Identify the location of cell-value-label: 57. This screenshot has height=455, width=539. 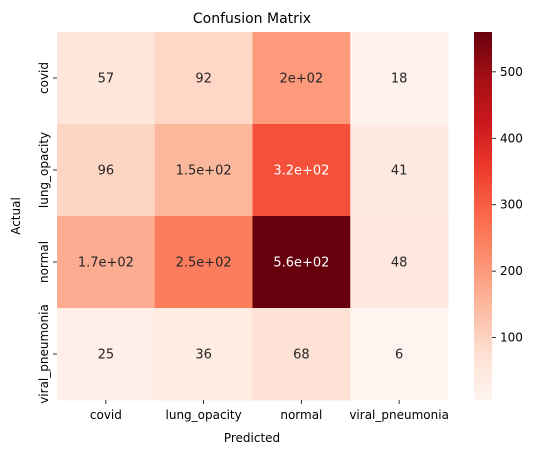
(106, 79).